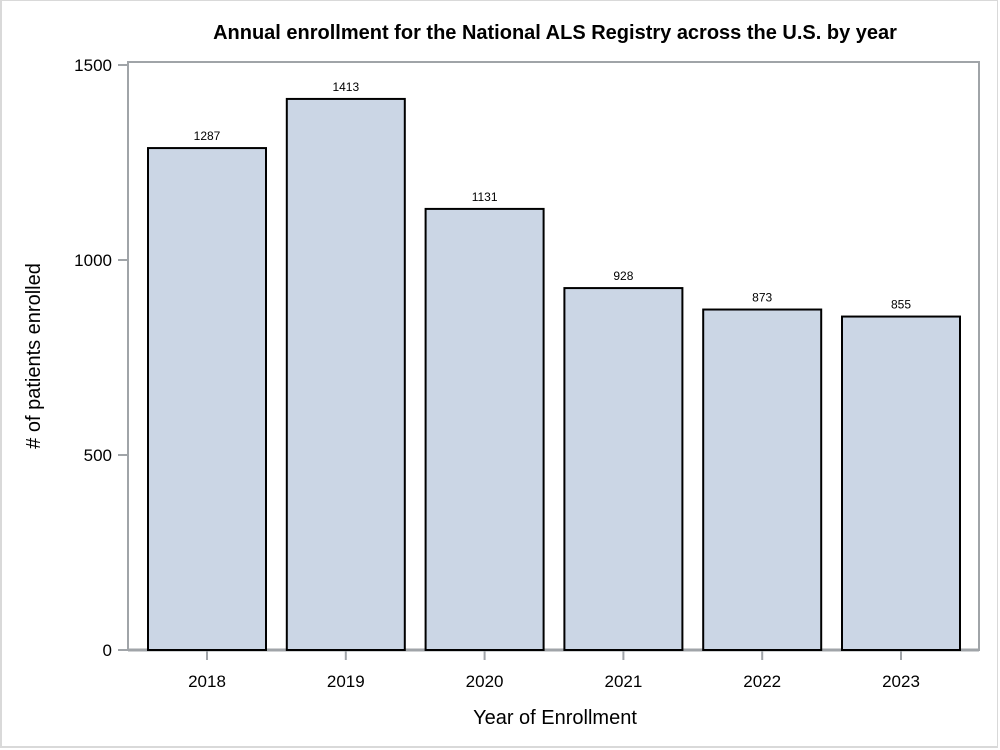 Image resolution: width=1000 pixels, height=750 pixels. I want to click on bar-2018, so click(207, 399).